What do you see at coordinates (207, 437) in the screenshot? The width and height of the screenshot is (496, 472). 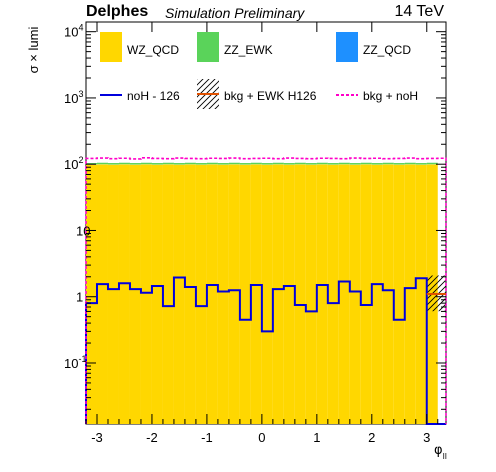 I see `x-tick-label: -1` at bounding box center [207, 437].